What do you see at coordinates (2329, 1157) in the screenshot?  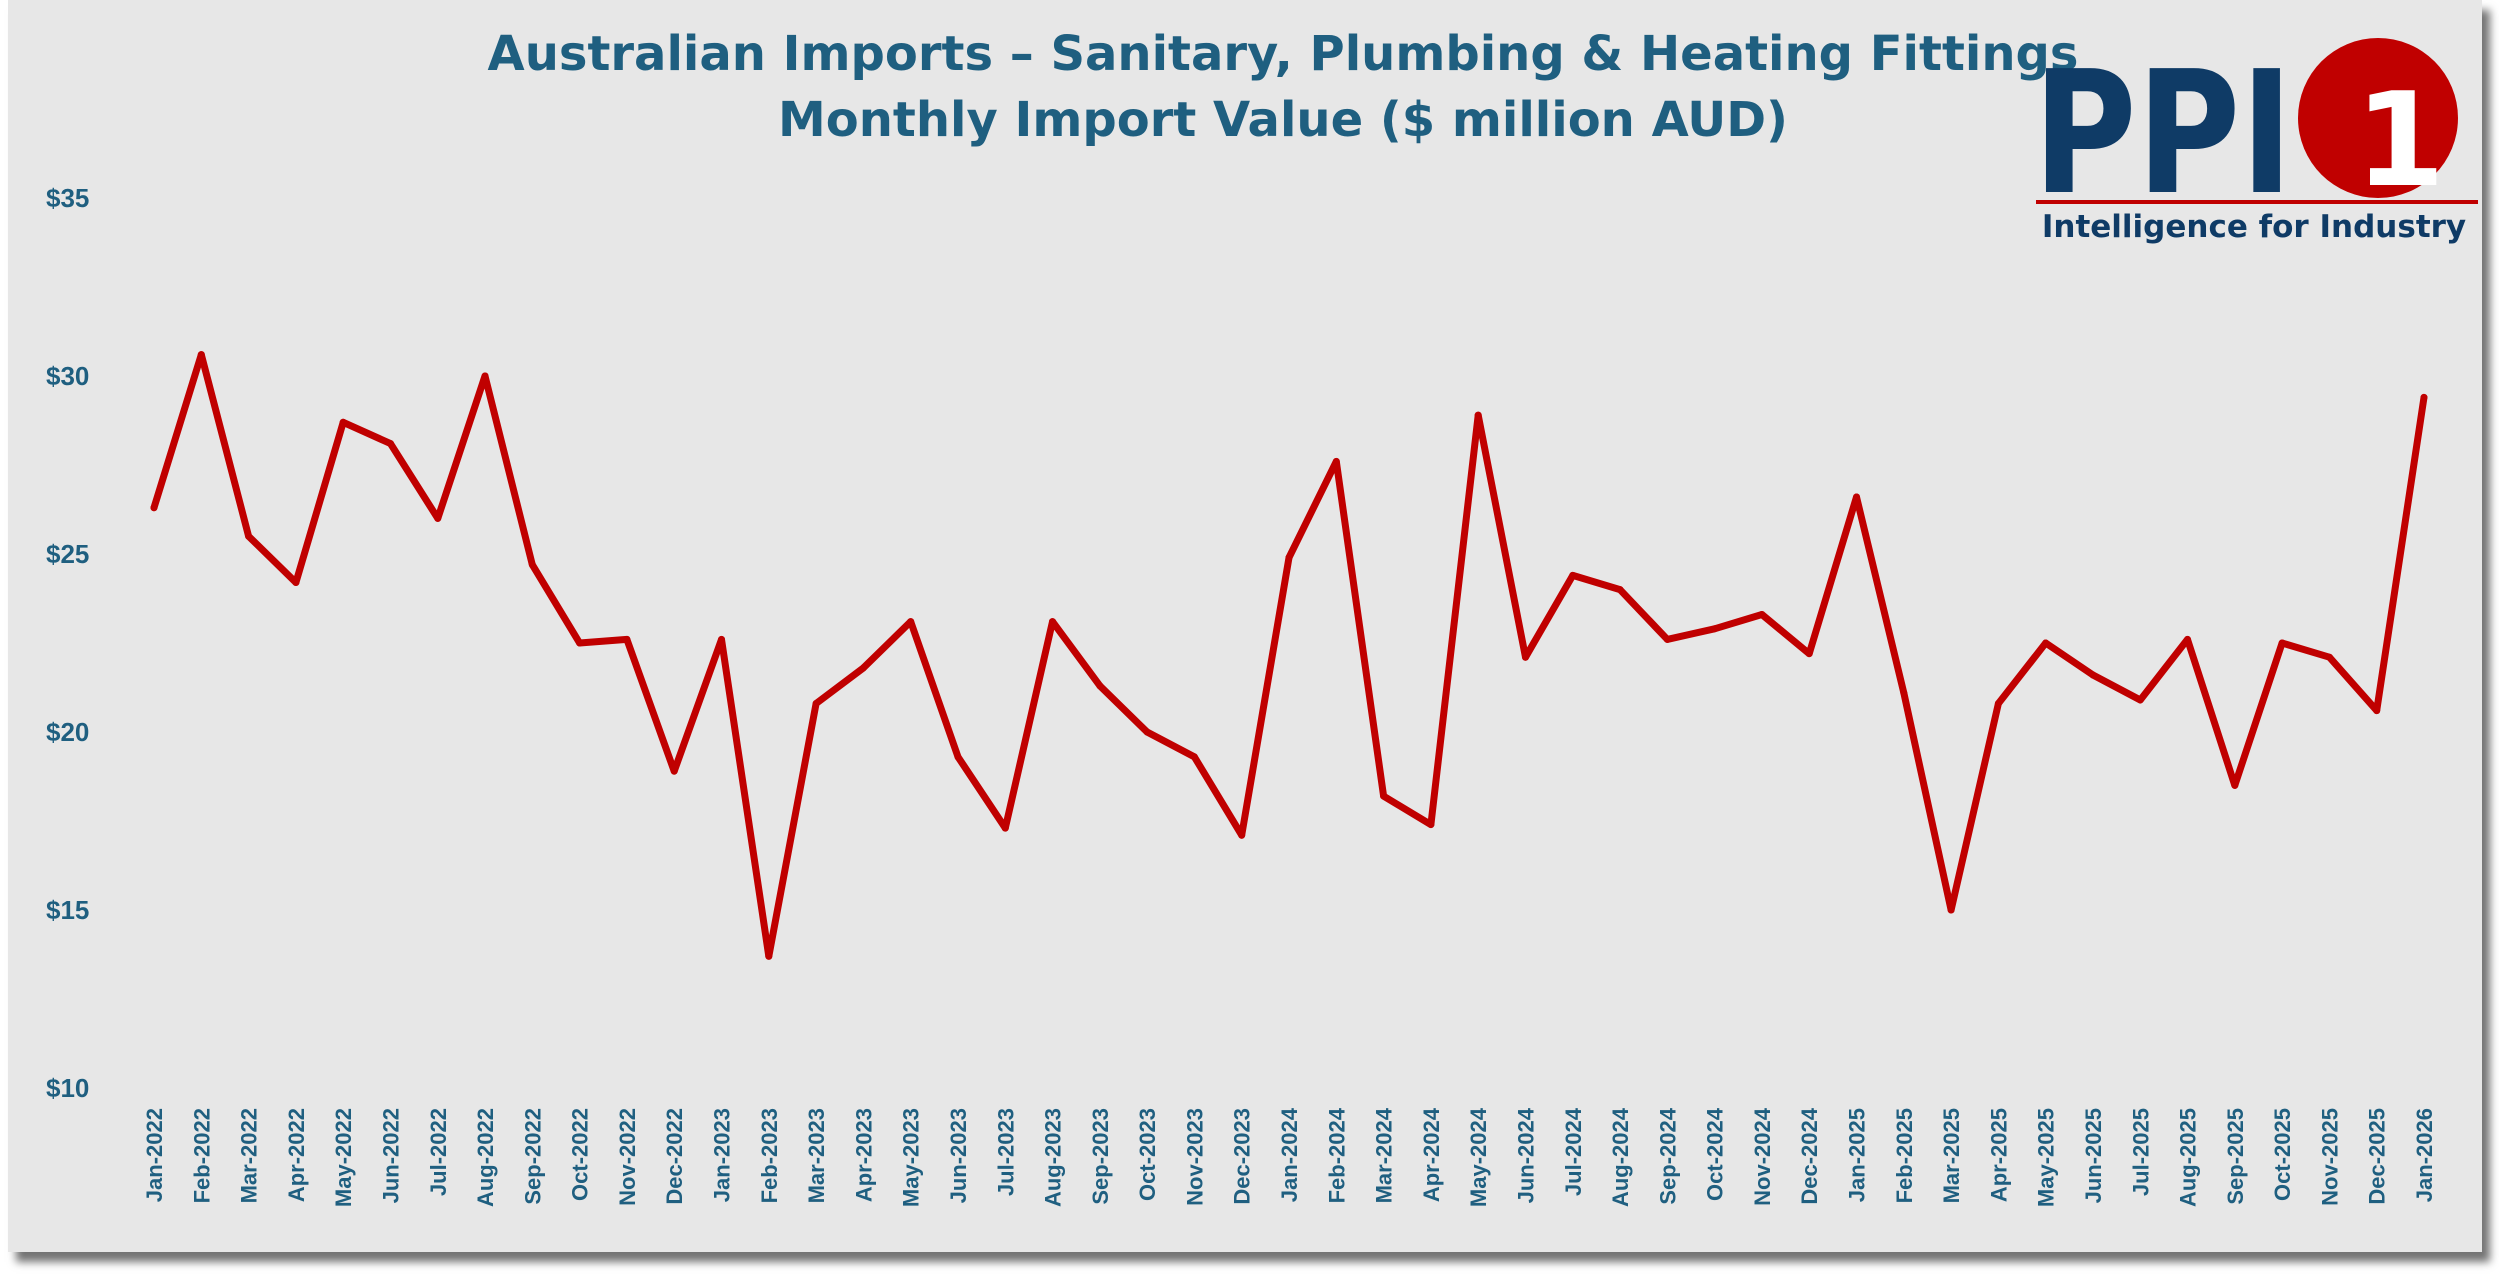 I see `x-tick-label: Nov-2025` at bounding box center [2329, 1157].